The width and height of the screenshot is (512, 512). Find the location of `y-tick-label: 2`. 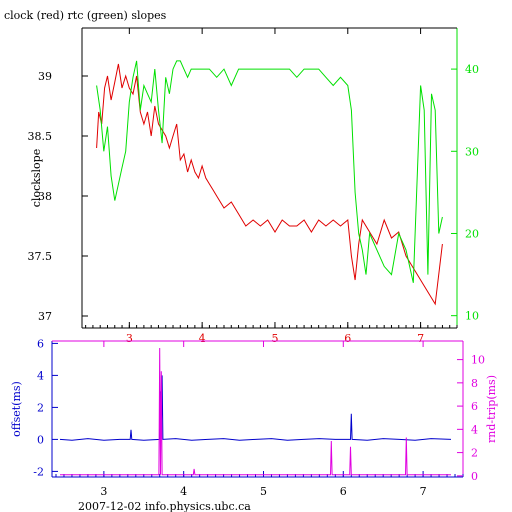

y-tick-label: 2 is located at coordinates (40, 407).